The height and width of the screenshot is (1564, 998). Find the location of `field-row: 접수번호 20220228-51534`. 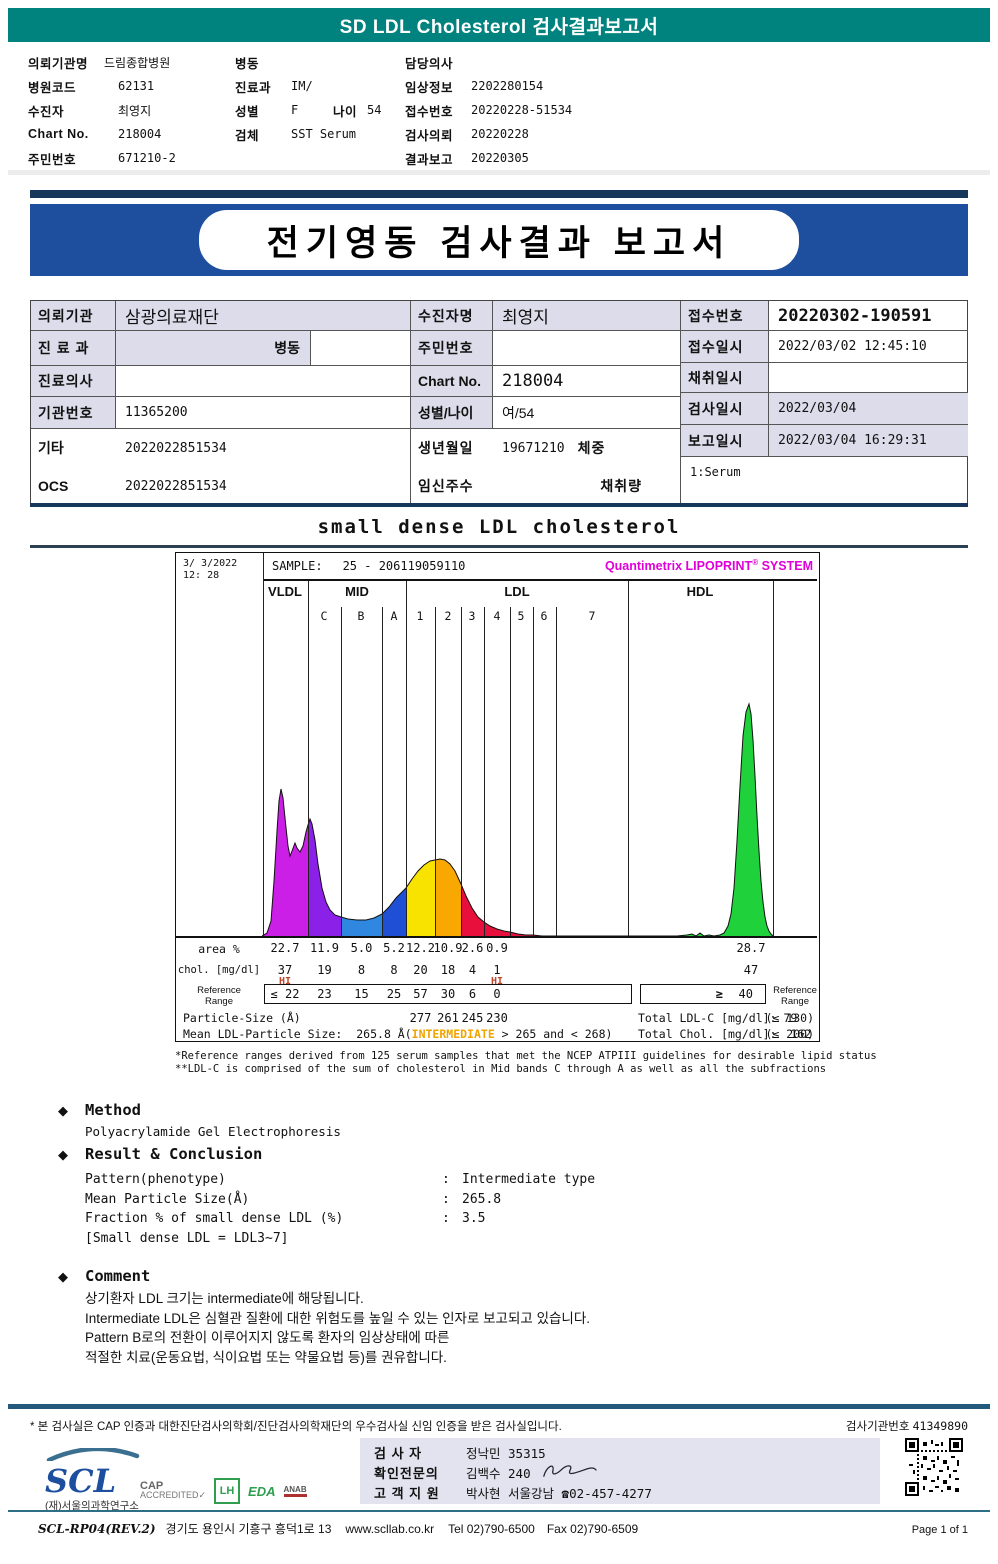

field-row: 접수번호 20220228-51534 is located at coordinates (489, 111).